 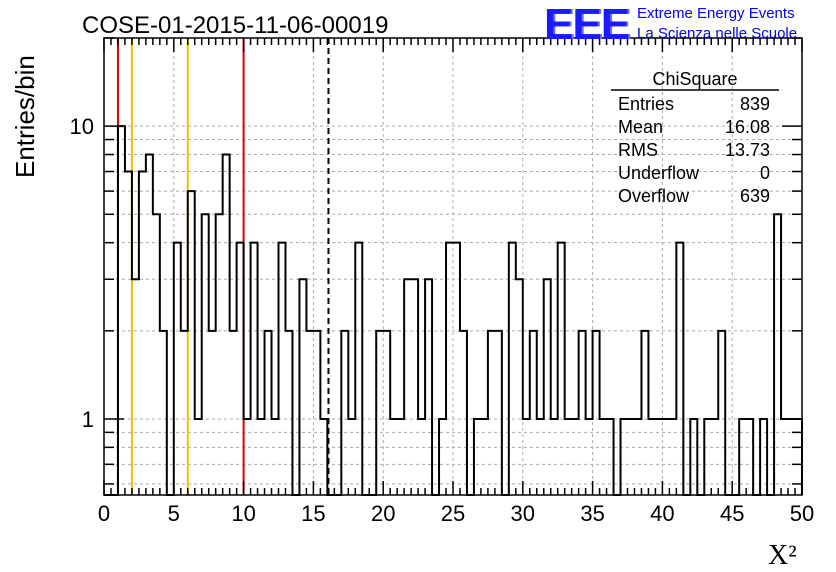 What do you see at coordinates (662, 513) in the screenshot?
I see `x-tick-label: 40` at bounding box center [662, 513].